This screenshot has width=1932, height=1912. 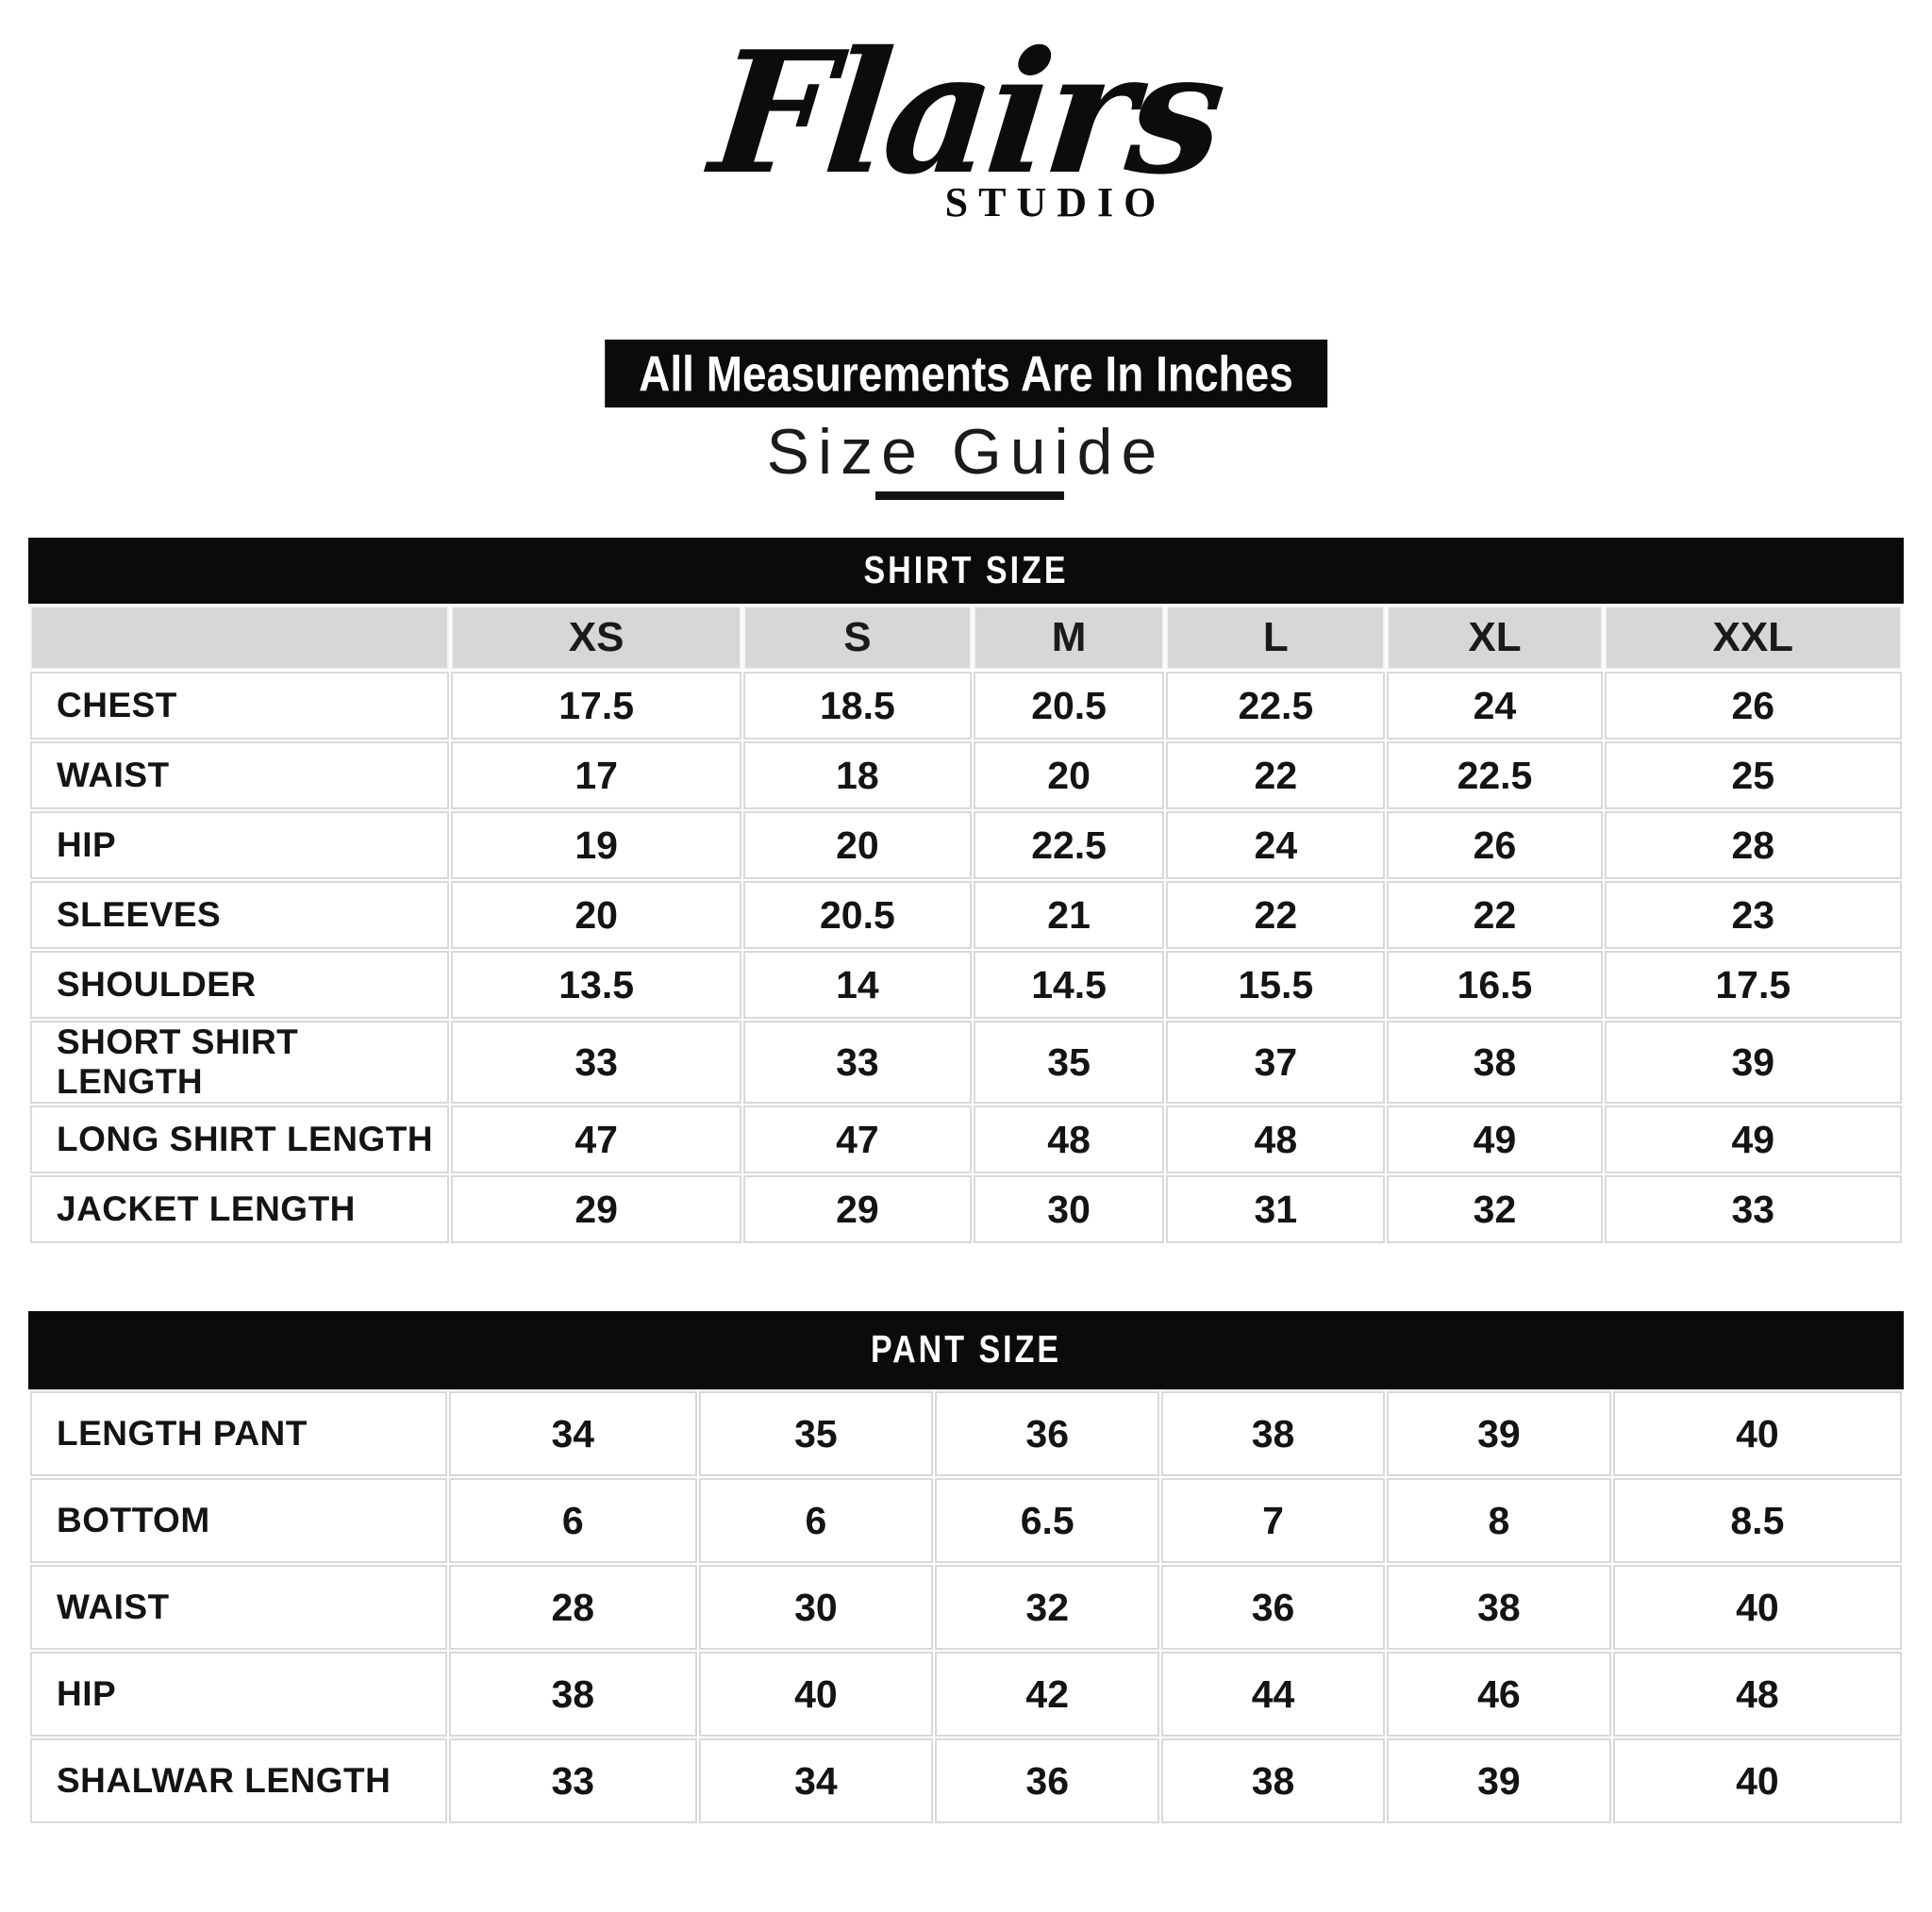 I want to click on measurement-value: 14, so click(x=857, y=985).